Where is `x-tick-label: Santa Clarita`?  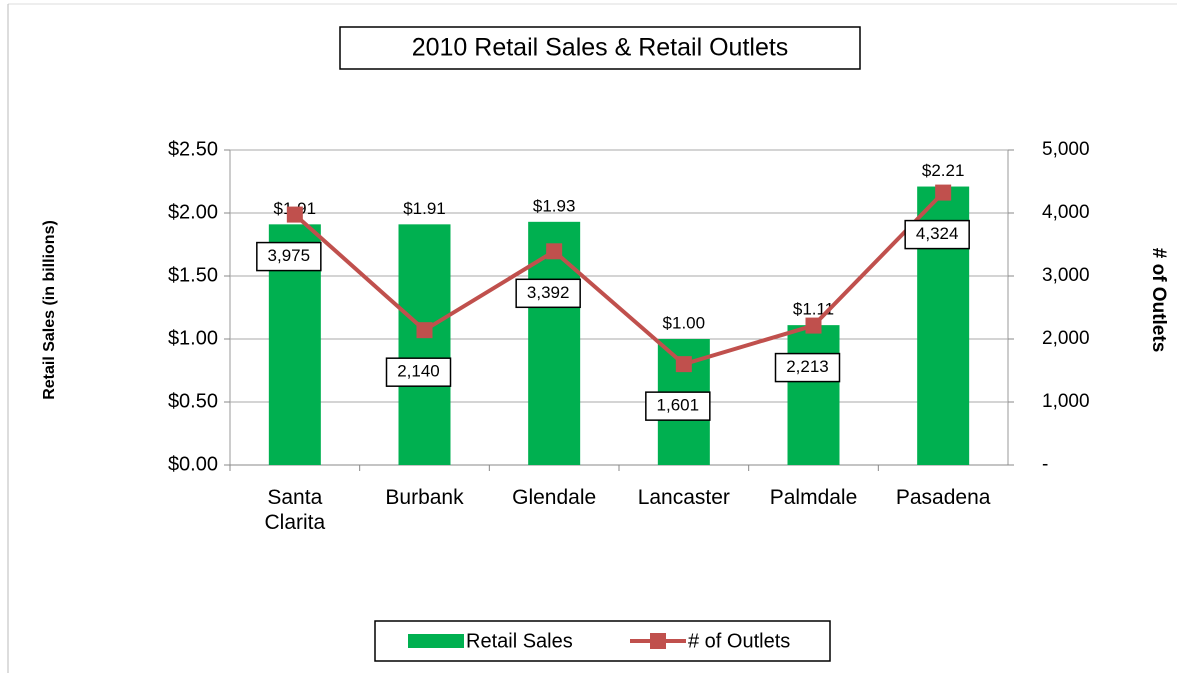 x-tick-label: Santa Clarita is located at coordinates (295, 510).